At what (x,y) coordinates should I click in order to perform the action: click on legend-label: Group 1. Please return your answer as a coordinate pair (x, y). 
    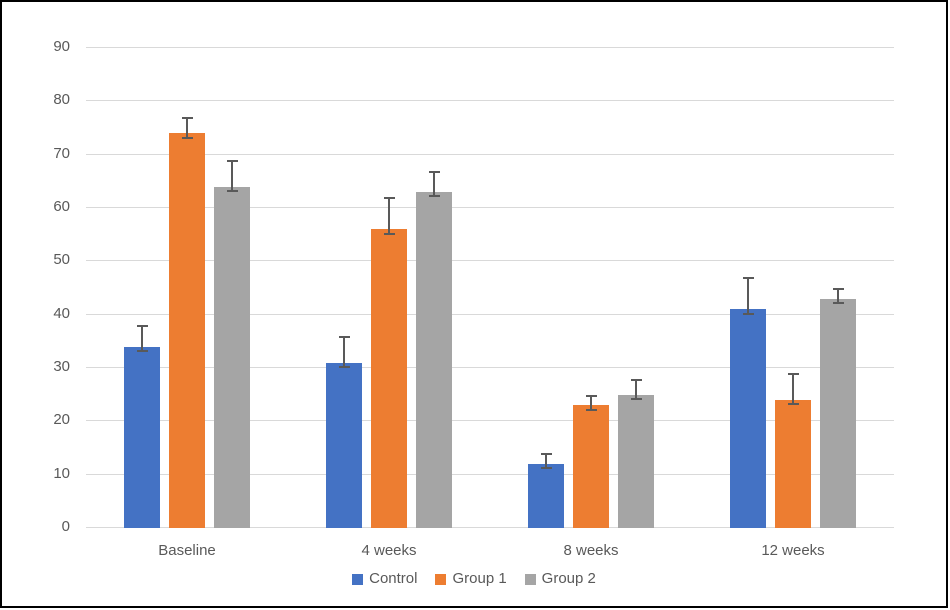
    Looking at the image, I should click on (479, 578).